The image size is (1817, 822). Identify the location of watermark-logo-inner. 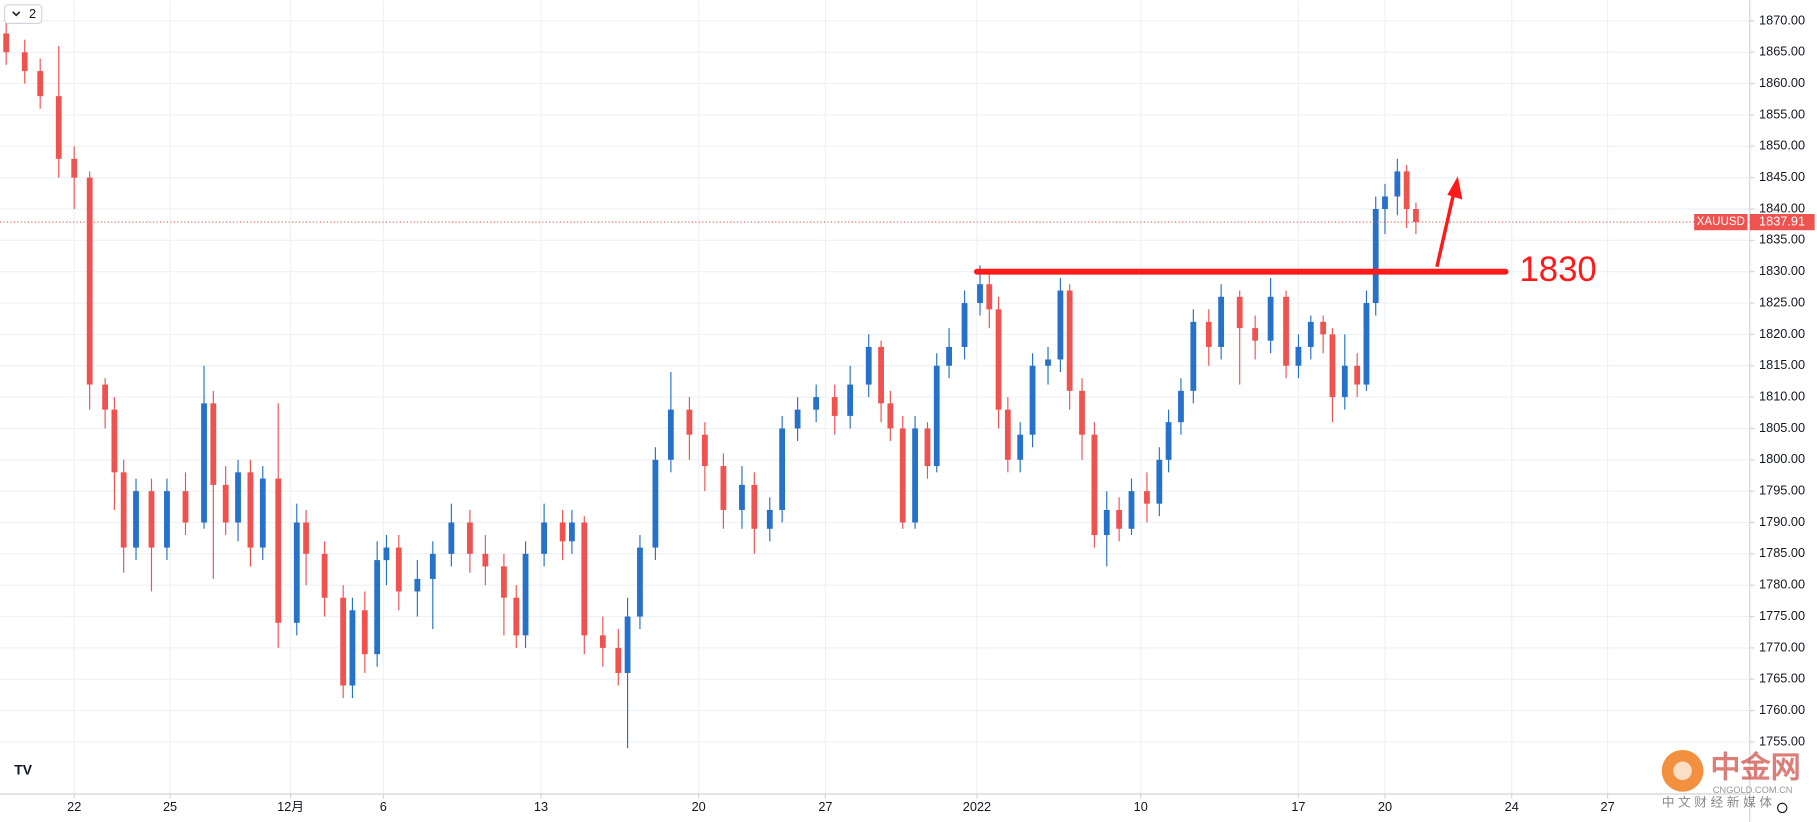
(1682, 771).